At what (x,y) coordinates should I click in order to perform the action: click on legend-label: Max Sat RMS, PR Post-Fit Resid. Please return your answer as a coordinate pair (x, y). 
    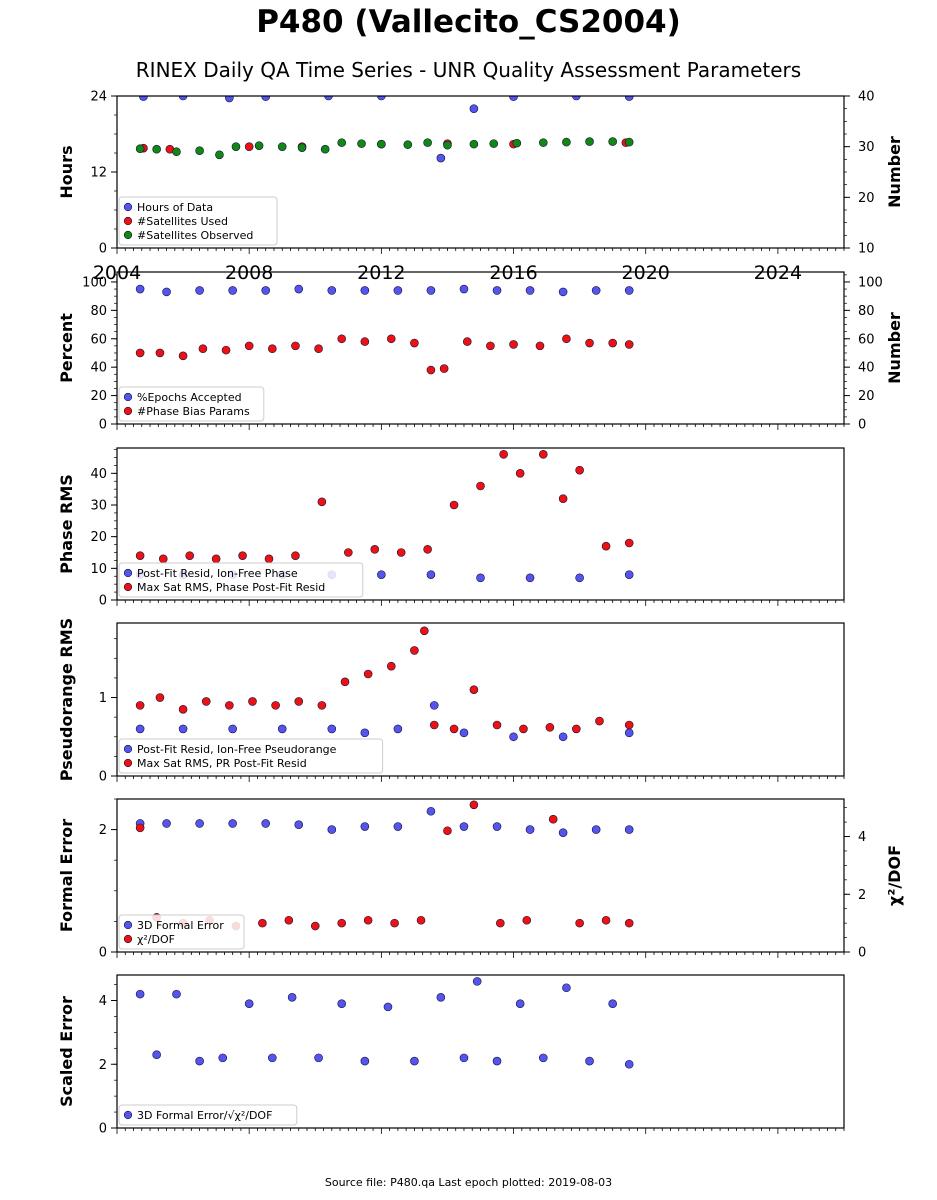
    Looking at the image, I should click on (222, 763).